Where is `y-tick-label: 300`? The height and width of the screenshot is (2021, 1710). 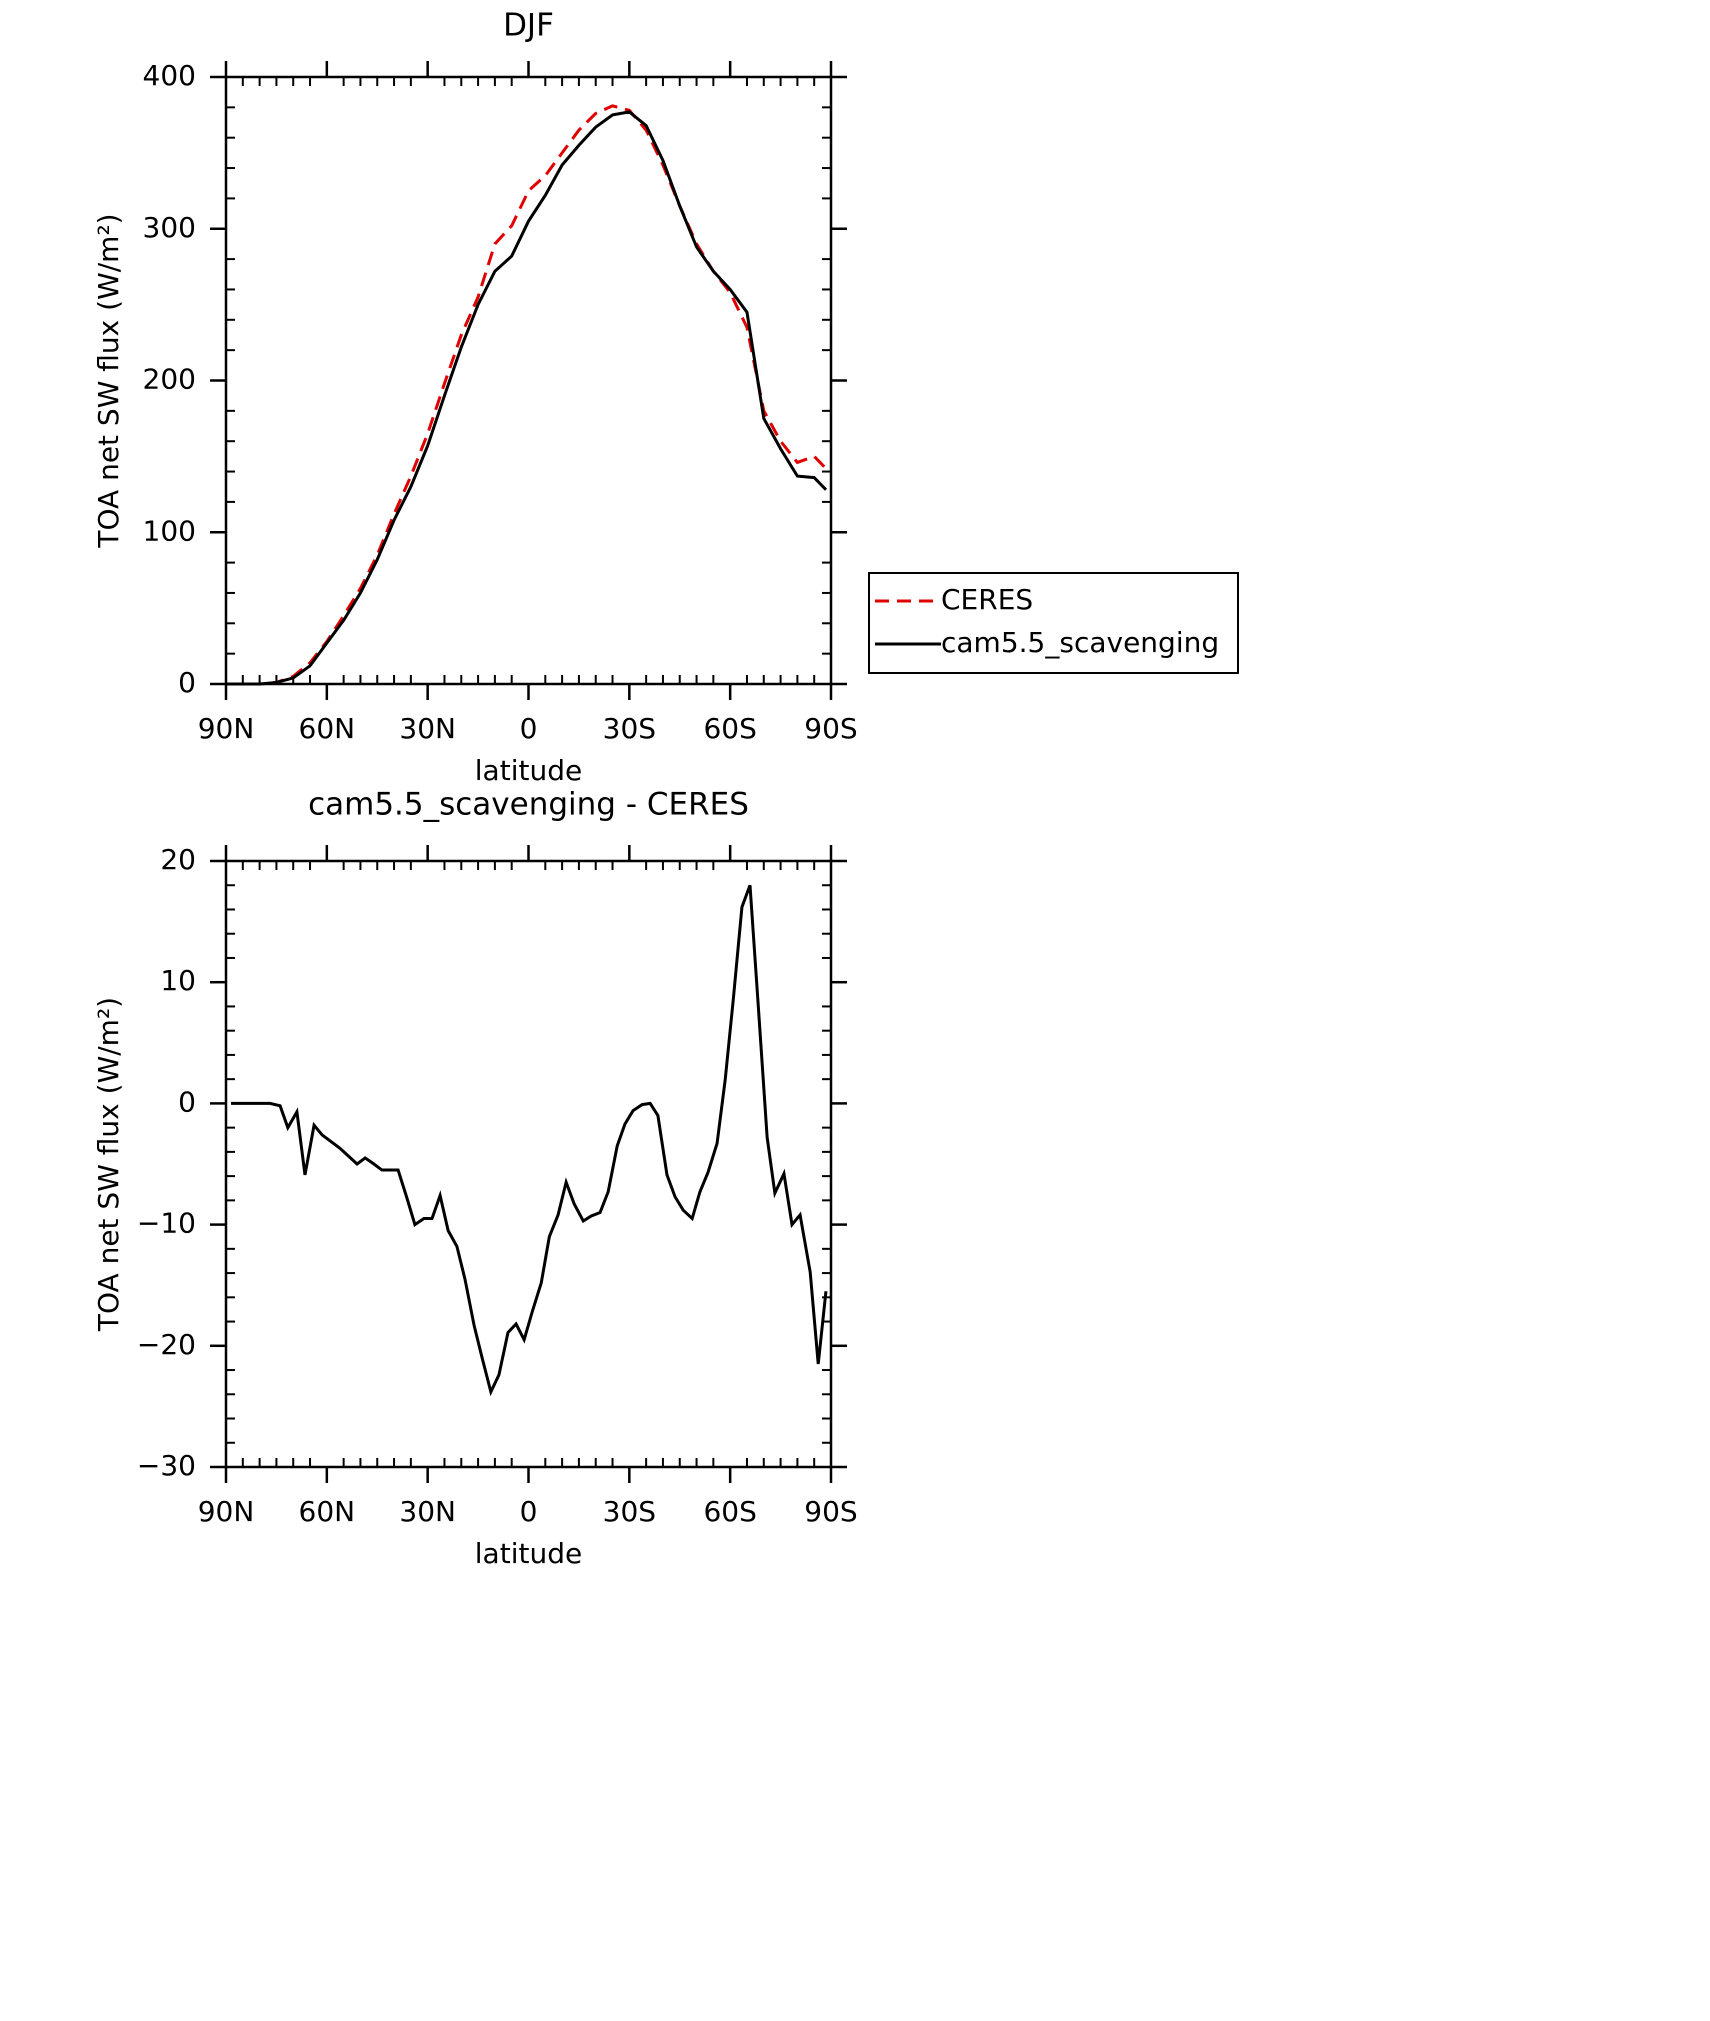
y-tick-label: 300 is located at coordinates (169, 227).